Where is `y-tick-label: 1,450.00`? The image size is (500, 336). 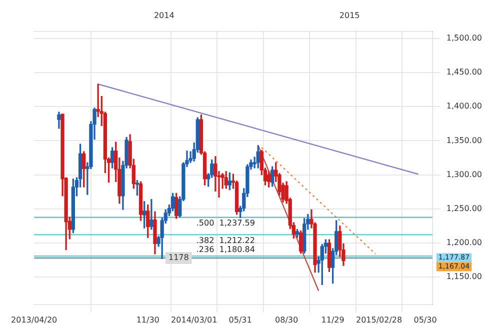 y-tick-label: 1,450.00 is located at coordinates (464, 72).